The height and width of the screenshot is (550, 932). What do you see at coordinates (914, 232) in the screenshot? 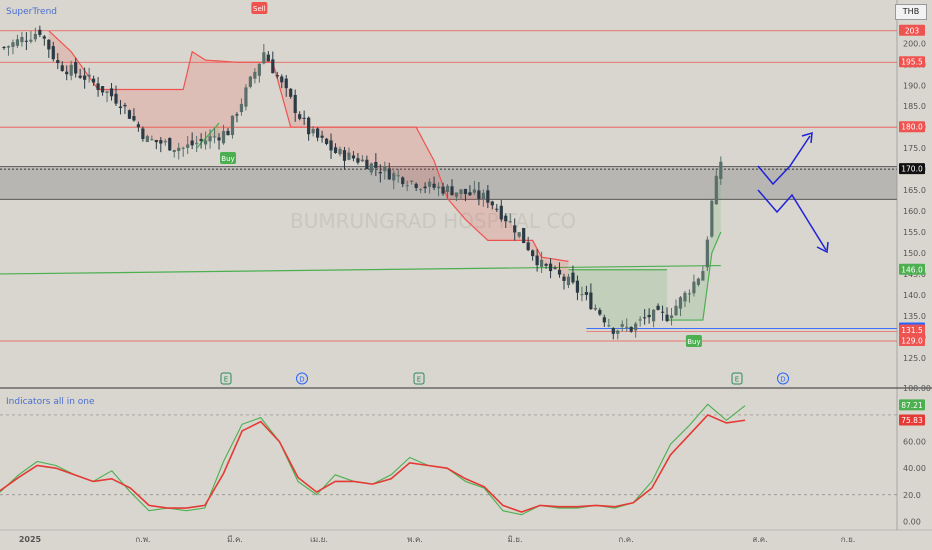
I see `price-tick-label: 155.0` at bounding box center [914, 232].